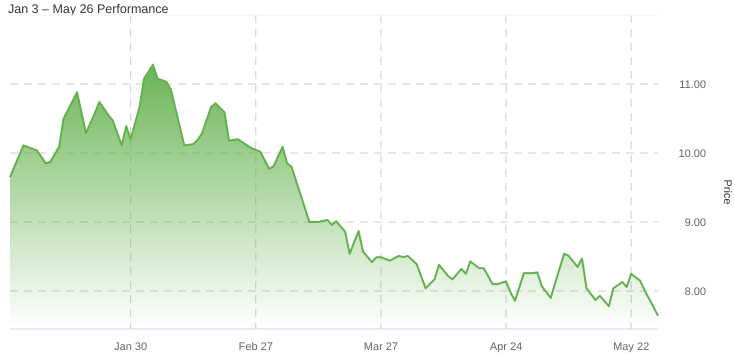 This screenshot has width=735, height=364. Describe the element at coordinates (506, 347) in the screenshot. I see `x-tick-label: Apr 24` at that location.